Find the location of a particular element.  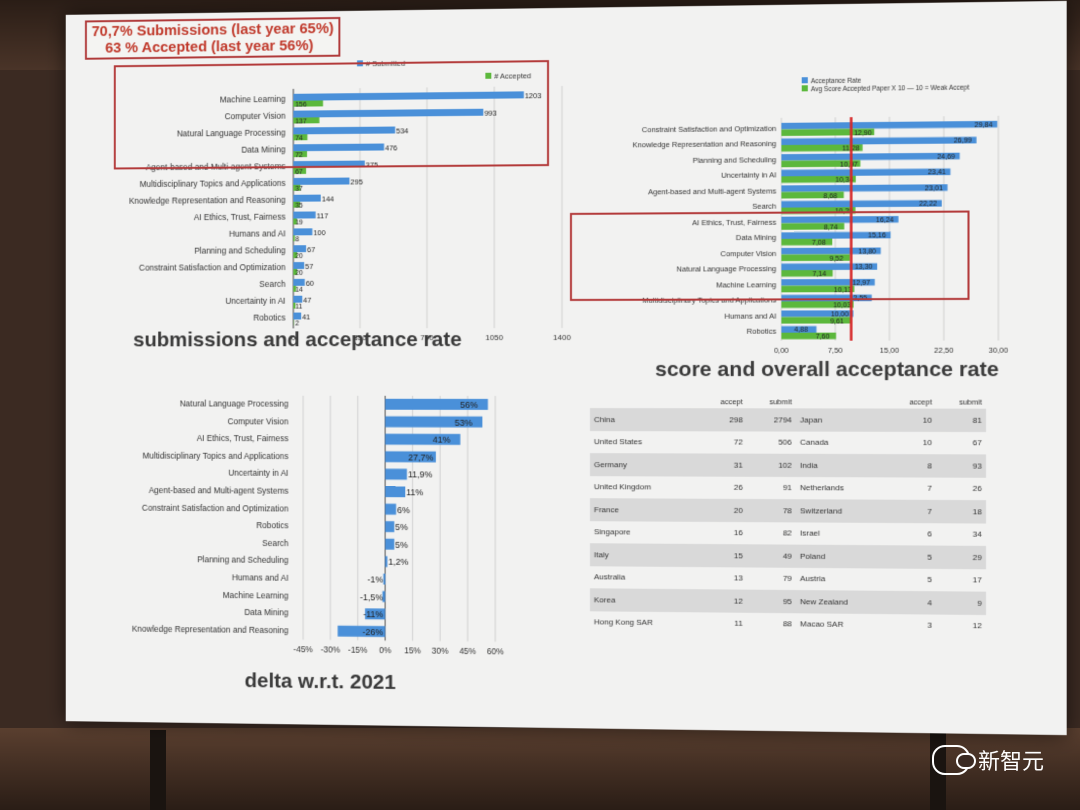

highlight-box-top-areas is located at coordinates (331, 114).